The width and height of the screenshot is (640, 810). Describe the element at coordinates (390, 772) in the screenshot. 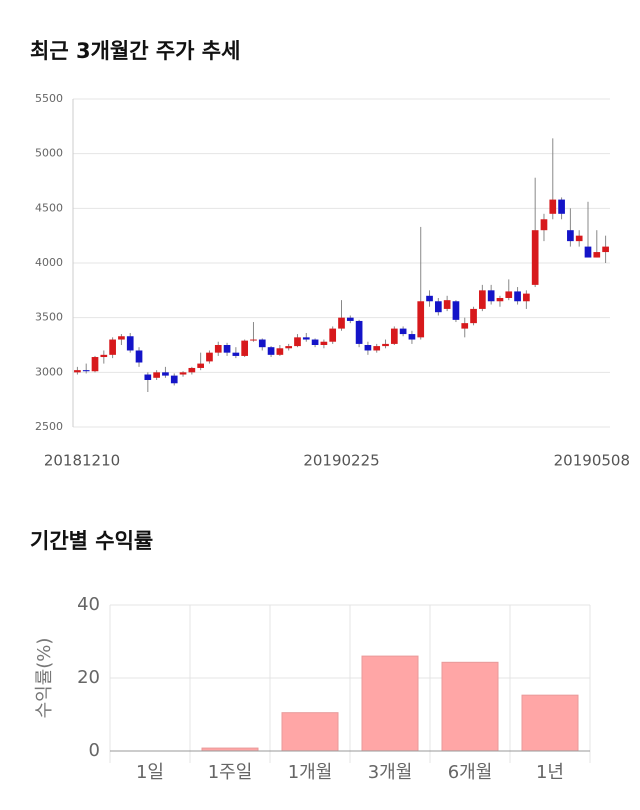

I see `x-tick-label: 3개월` at that location.